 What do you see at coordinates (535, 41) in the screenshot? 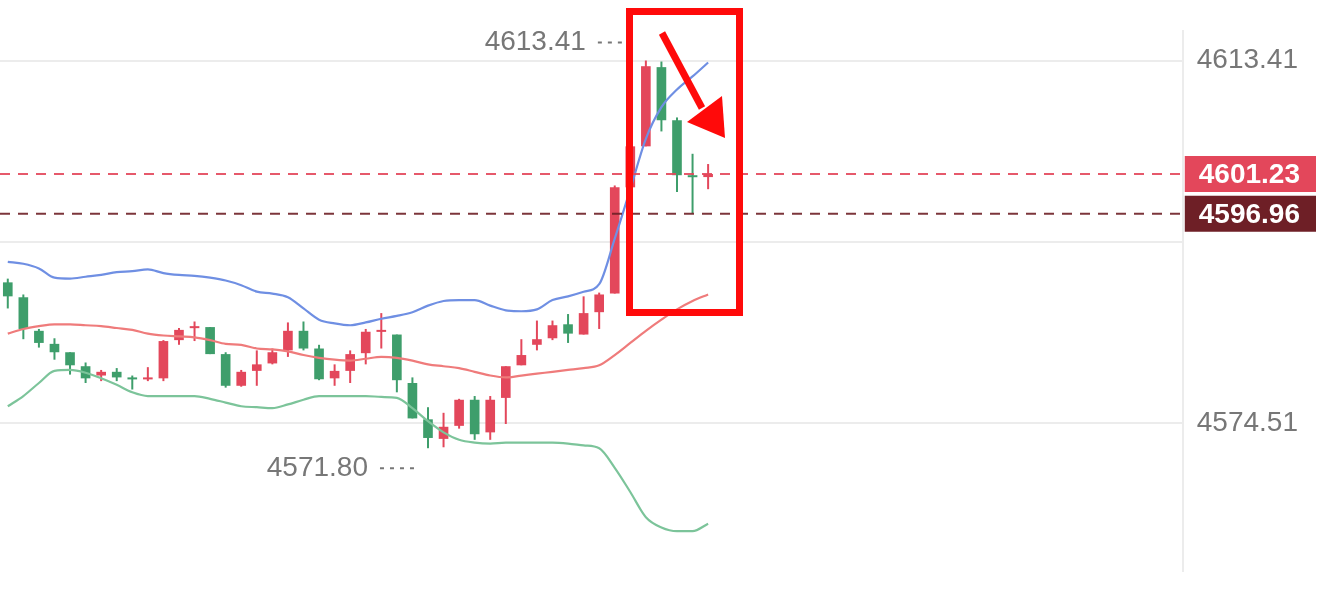
I see `annotation: 4613.41` at bounding box center [535, 41].